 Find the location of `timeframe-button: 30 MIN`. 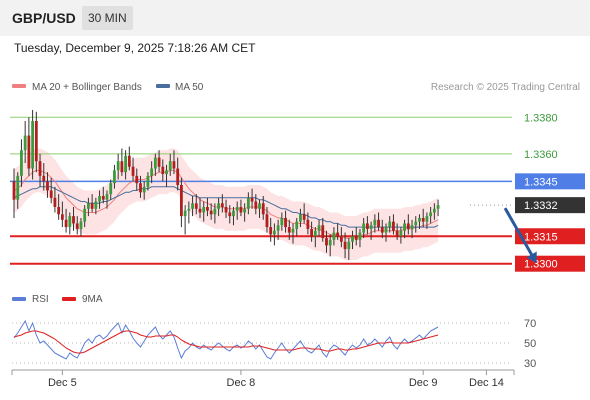

timeframe-button: 30 MIN is located at coordinates (107, 18).